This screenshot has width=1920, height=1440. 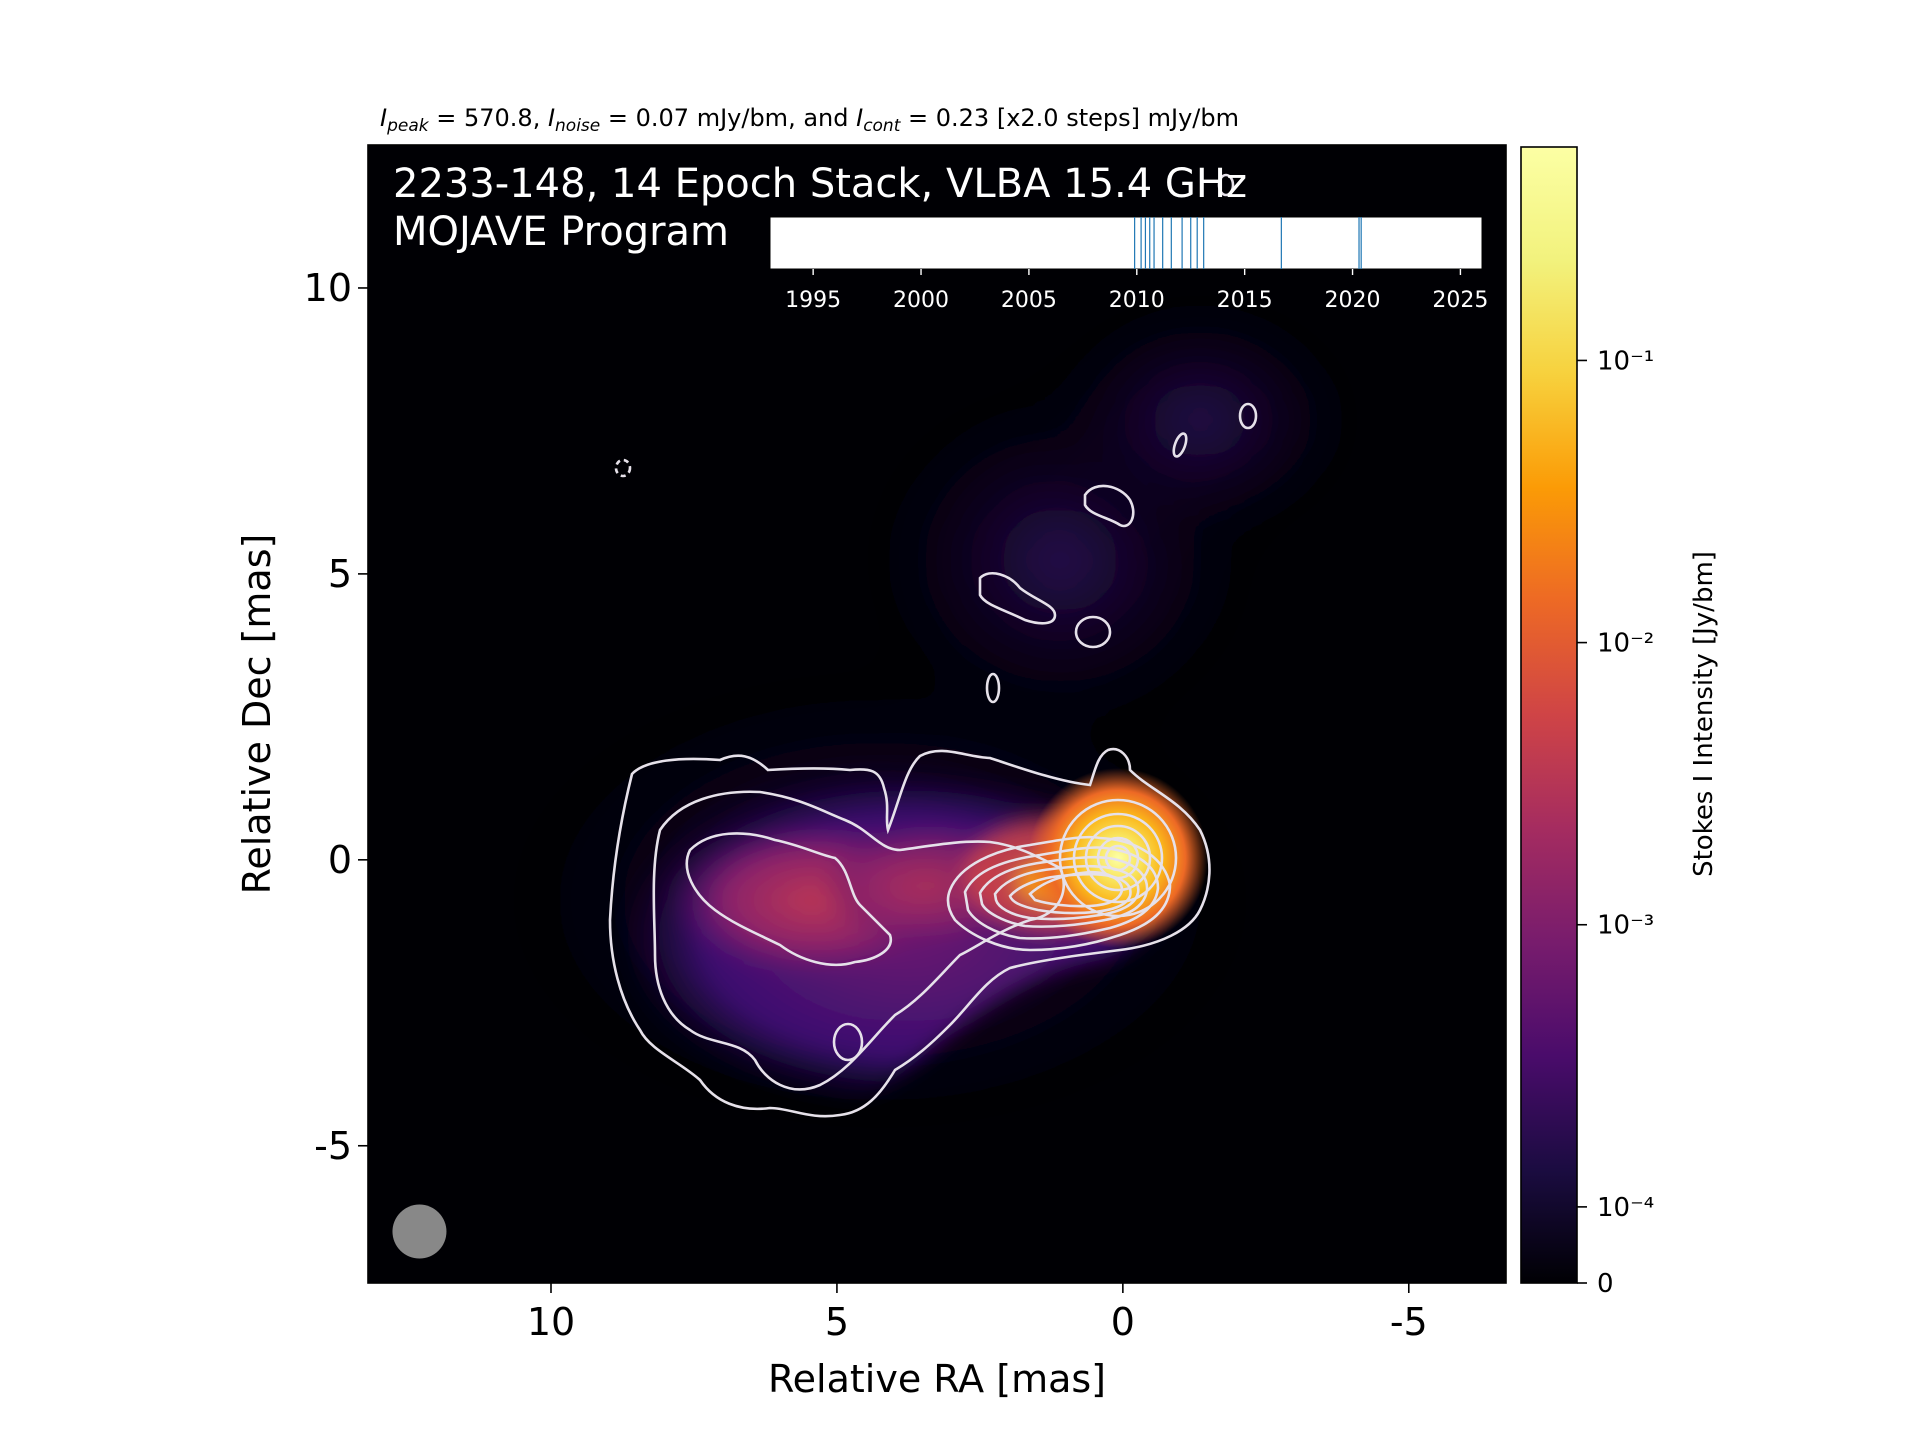 I want to click on colorbar-tick-label: 0, so click(x=1605, y=1284).